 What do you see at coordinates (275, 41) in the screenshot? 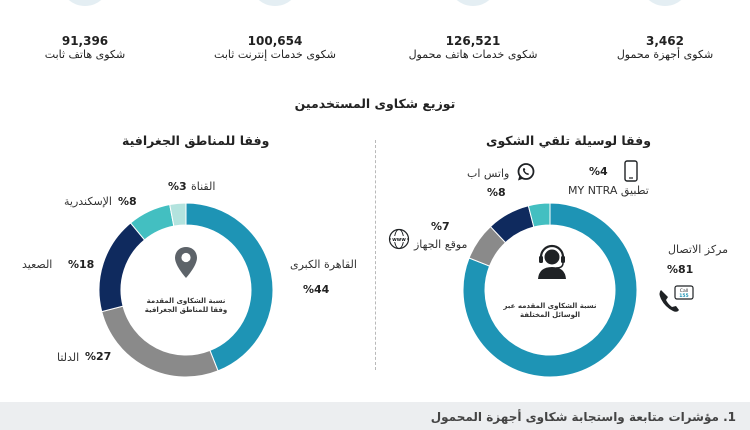
I see `stat-value: 100,654` at bounding box center [275, 41].